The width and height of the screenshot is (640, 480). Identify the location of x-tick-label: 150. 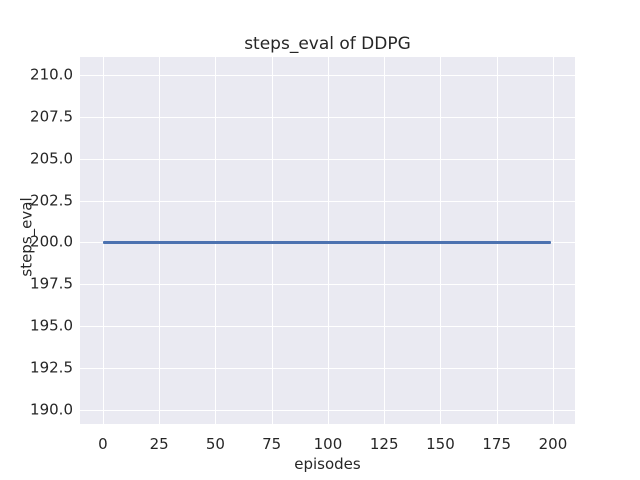
(440, 444).